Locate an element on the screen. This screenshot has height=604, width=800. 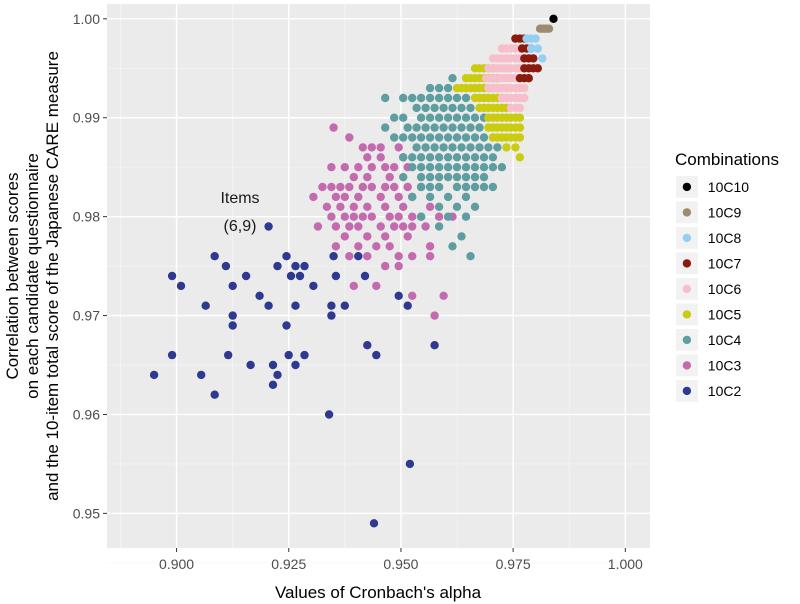
series-10C4 is located at coordinates (444, 167).